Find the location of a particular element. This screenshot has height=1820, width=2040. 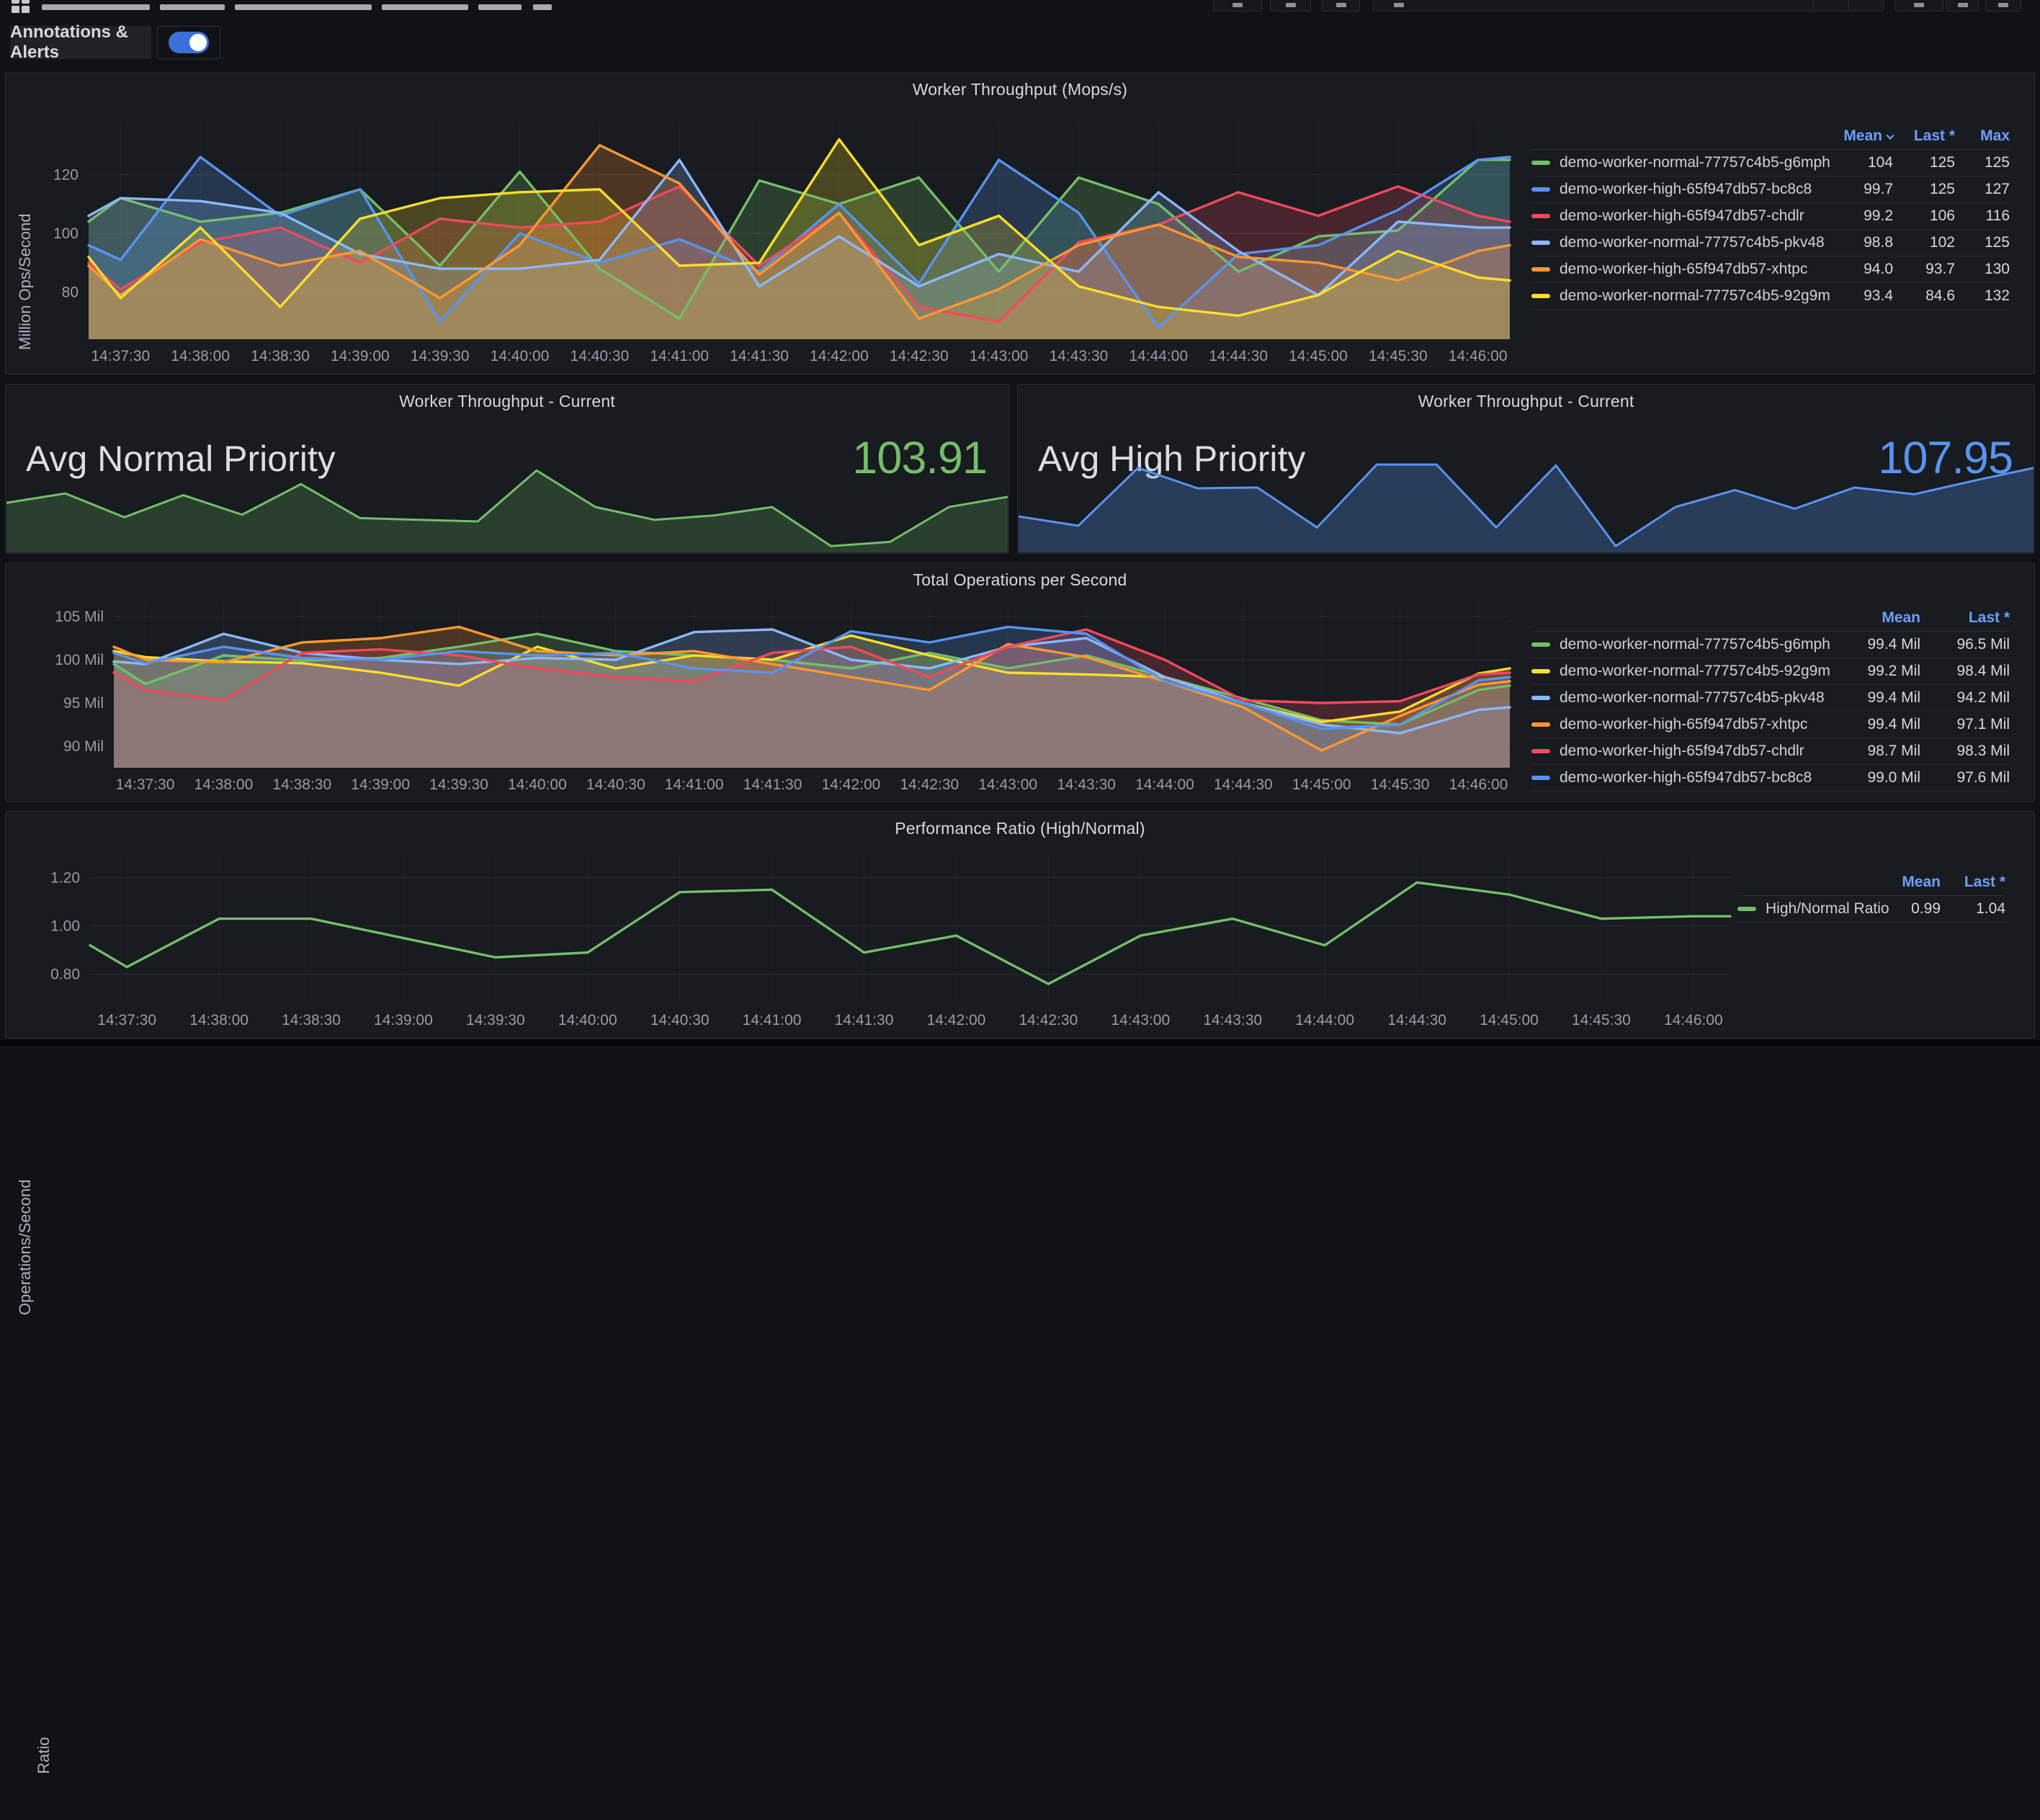

x-tick-label: 14:38:00 is located at coordinates (200, 356).